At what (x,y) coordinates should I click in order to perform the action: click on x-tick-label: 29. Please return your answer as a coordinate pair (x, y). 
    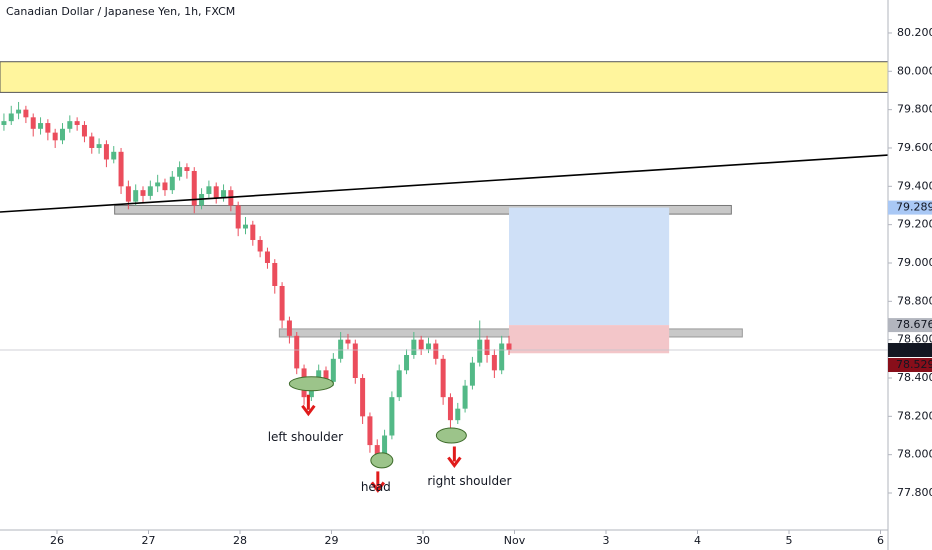
    Looking at the image, I should click on (332, 540).